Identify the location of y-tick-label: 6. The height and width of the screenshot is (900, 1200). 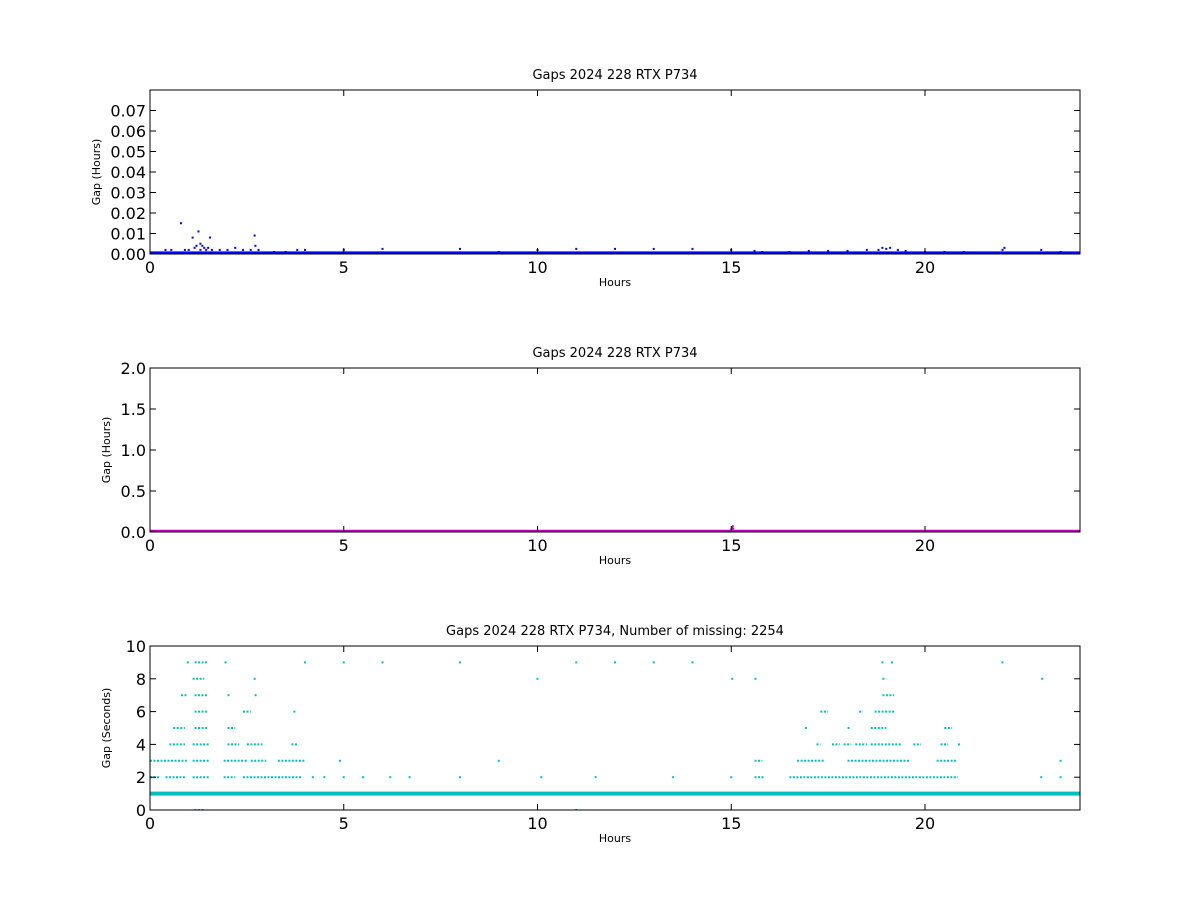
(141, 712).